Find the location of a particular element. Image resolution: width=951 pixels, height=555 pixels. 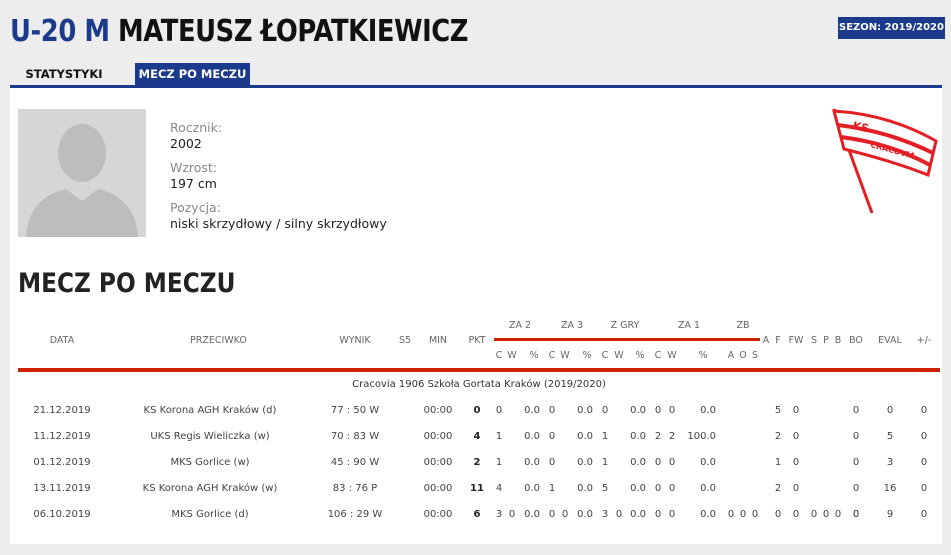

cell-zb-o: 0 is located at coordinates (743, 514).